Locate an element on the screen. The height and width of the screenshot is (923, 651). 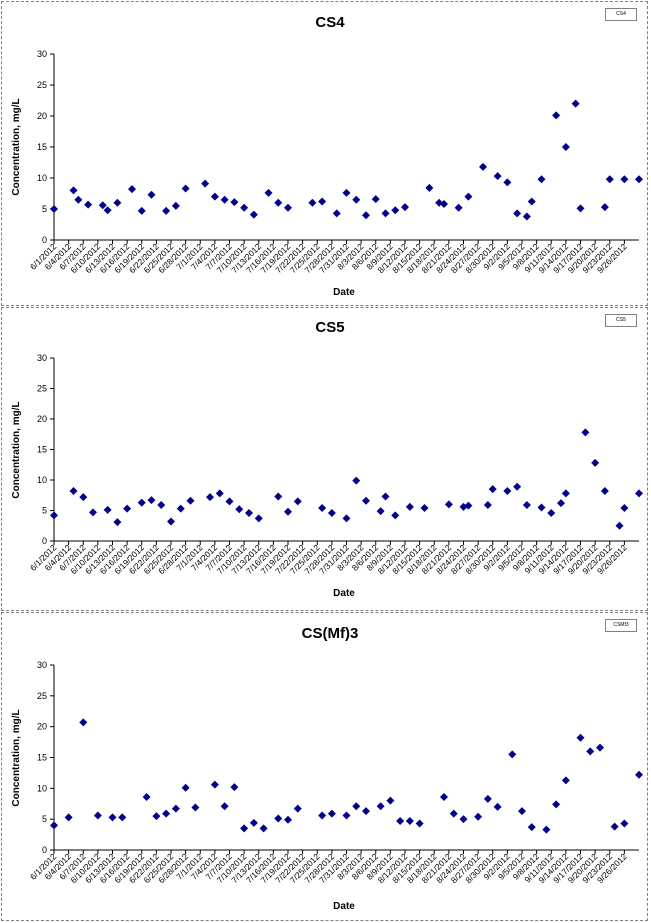
chart-title: CS(Mf)3 is located at coordinates (330, 633).